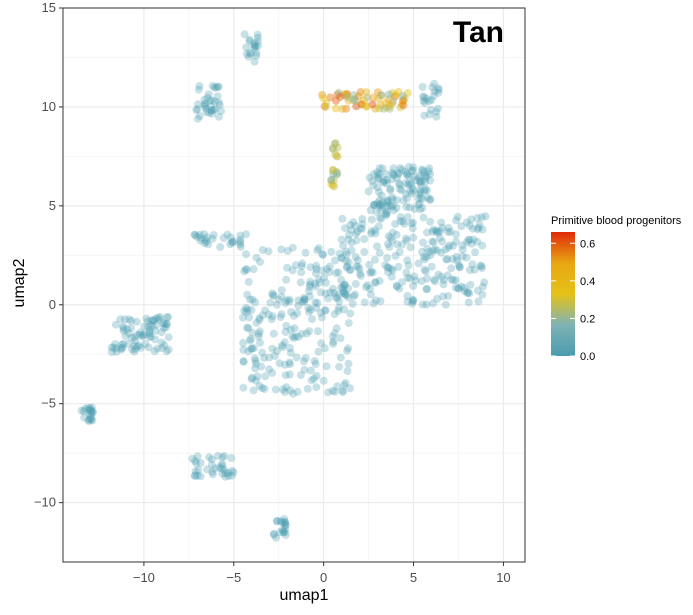  What do you see at coordinates (19, 282) in the screenshot?
I see `y-axis-title: umap2` at bounding box center [19, 282].